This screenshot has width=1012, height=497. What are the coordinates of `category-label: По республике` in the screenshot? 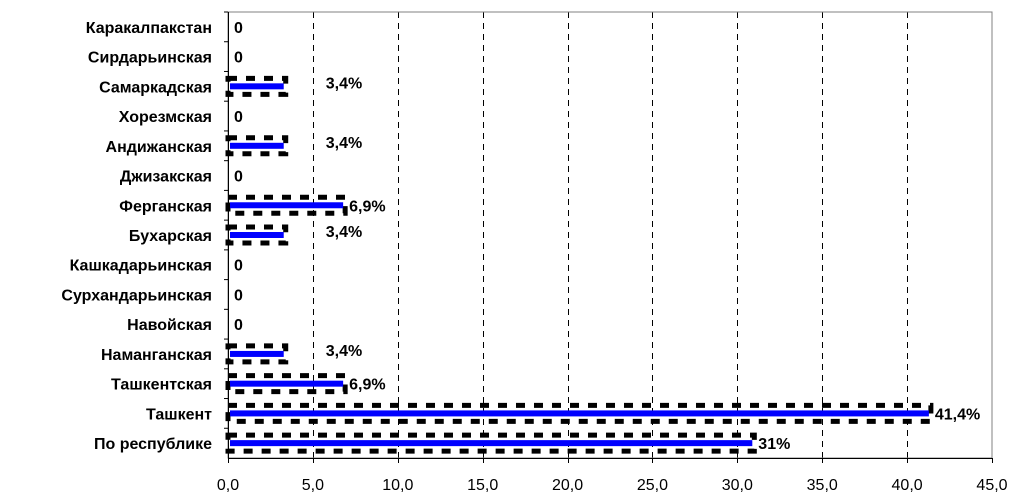 It's located at (153, 444).